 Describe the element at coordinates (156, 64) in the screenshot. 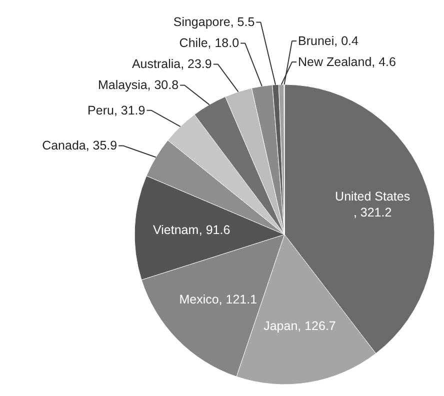

I see `slice-label: Australia` at that location.